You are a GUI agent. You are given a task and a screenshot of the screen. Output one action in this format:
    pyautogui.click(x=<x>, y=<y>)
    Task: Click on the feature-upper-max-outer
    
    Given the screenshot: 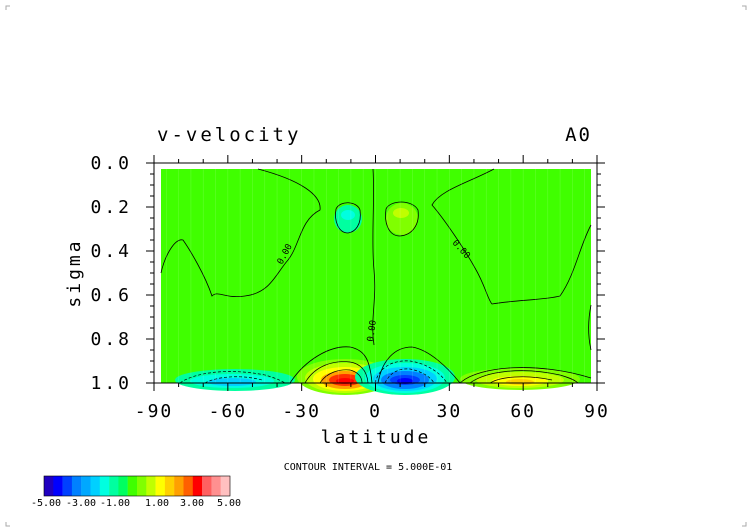 What is the action you would take?
    pyautogui.click(x=402, y=219)
    